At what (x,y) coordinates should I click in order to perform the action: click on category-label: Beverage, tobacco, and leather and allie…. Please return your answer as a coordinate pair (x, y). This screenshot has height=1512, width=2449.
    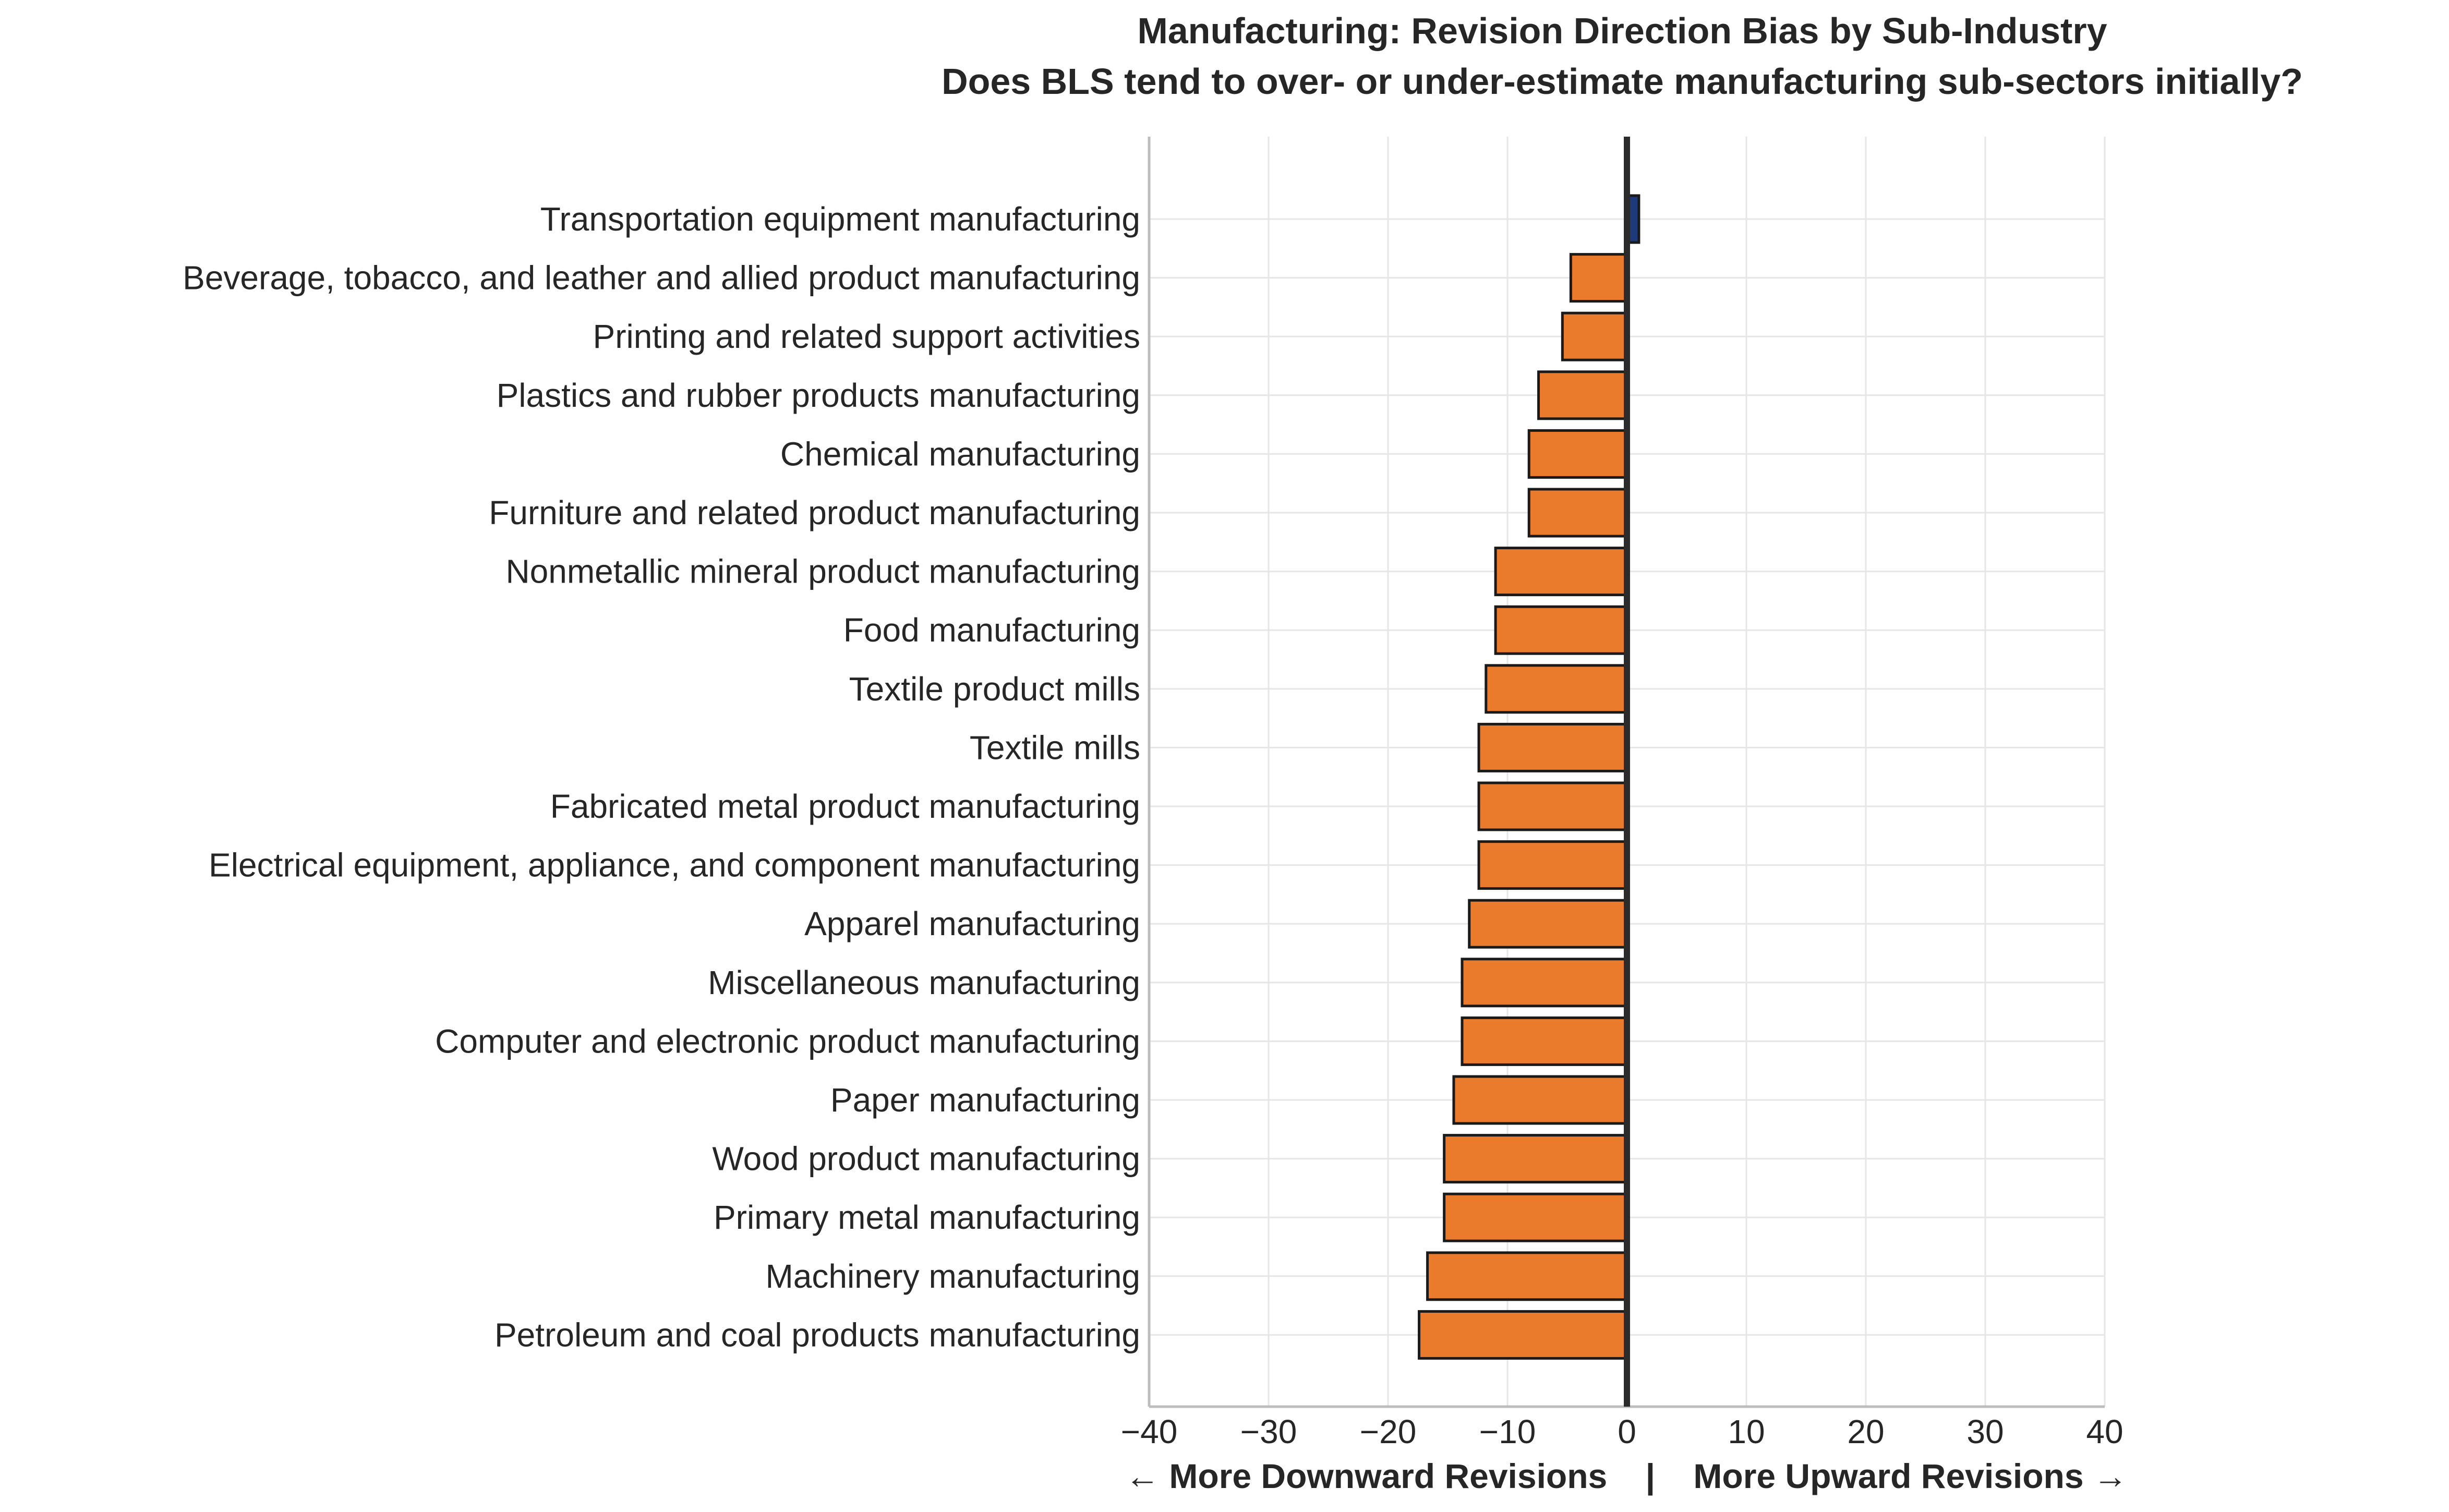
    Looking at the image, I should click on (661, 278).